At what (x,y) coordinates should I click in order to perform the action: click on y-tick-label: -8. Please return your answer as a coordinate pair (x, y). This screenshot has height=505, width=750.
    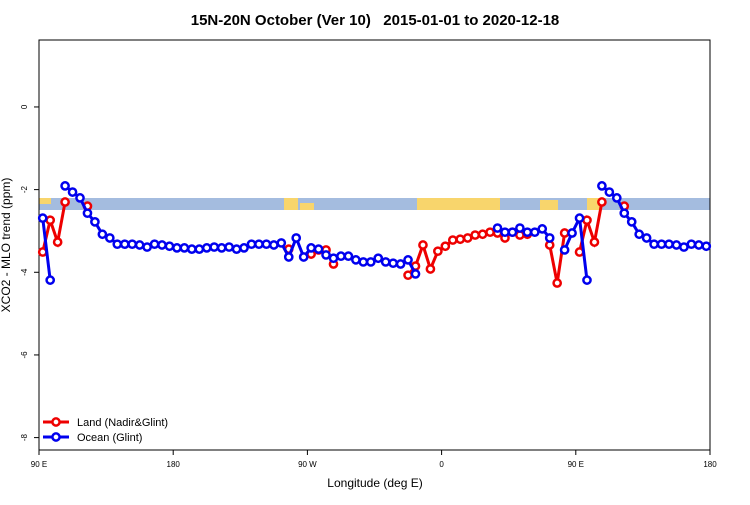
    Looking at the image, I should click on (24, 437).